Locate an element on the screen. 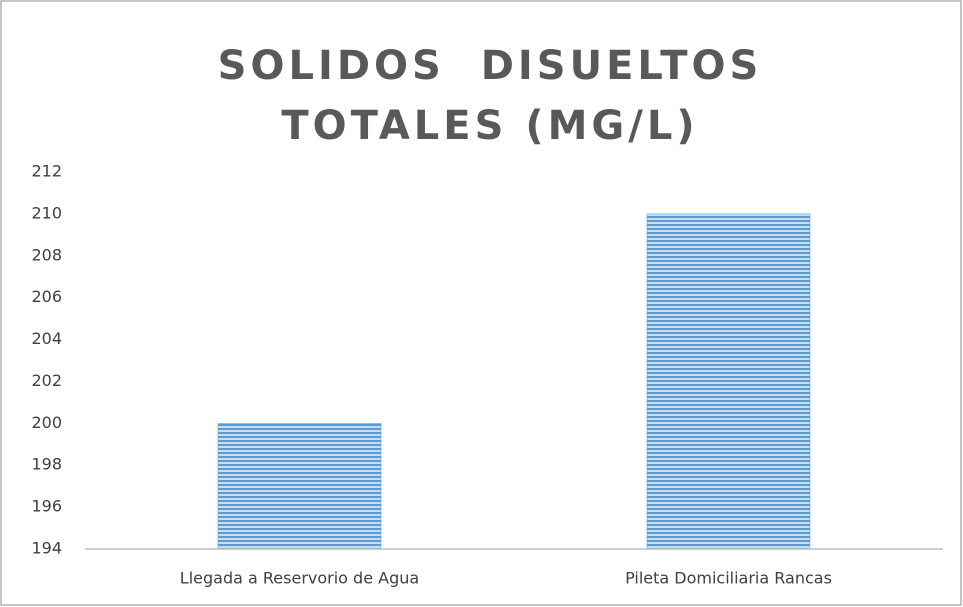 The width and height of the screenshot is (963, 607). y-tick-label: 212 is located at coordinates (46, 171).